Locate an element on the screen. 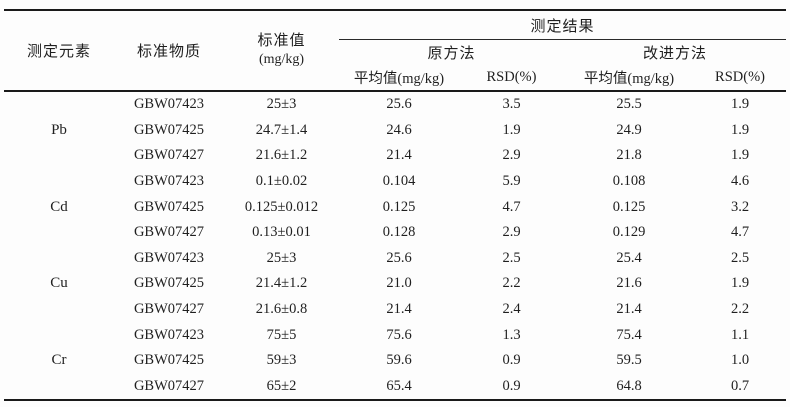 This screenshot has width=790, height=407. cell-impr-mean: 75.4 is located at coordinates (629, 334).